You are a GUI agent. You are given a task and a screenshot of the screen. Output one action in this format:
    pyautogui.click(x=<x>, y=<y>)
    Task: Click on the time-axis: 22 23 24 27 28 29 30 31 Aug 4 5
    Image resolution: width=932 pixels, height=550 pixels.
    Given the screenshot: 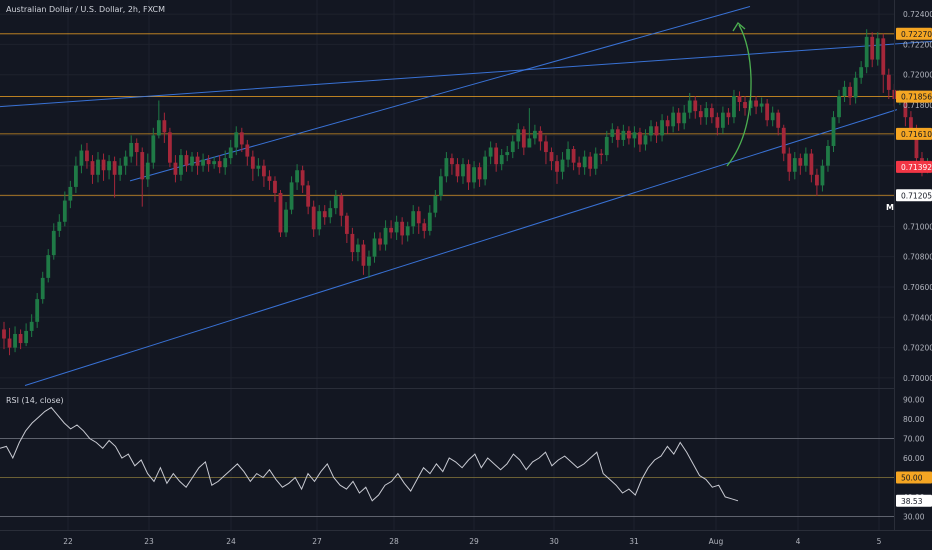 What is the action you would take?
    pyautogui.click(x=472, y=541)
    